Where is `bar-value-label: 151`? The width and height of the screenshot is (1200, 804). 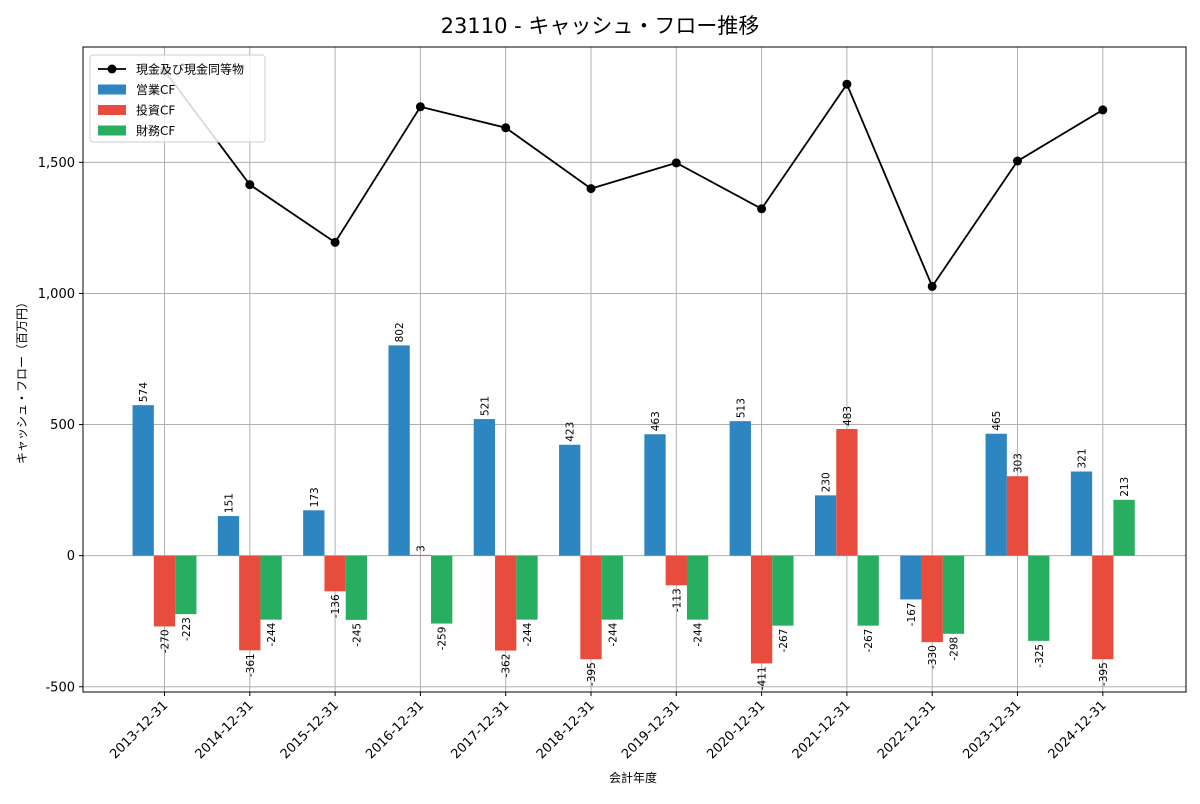 bar-value-label: 151 is located at coordinates (230, 503).